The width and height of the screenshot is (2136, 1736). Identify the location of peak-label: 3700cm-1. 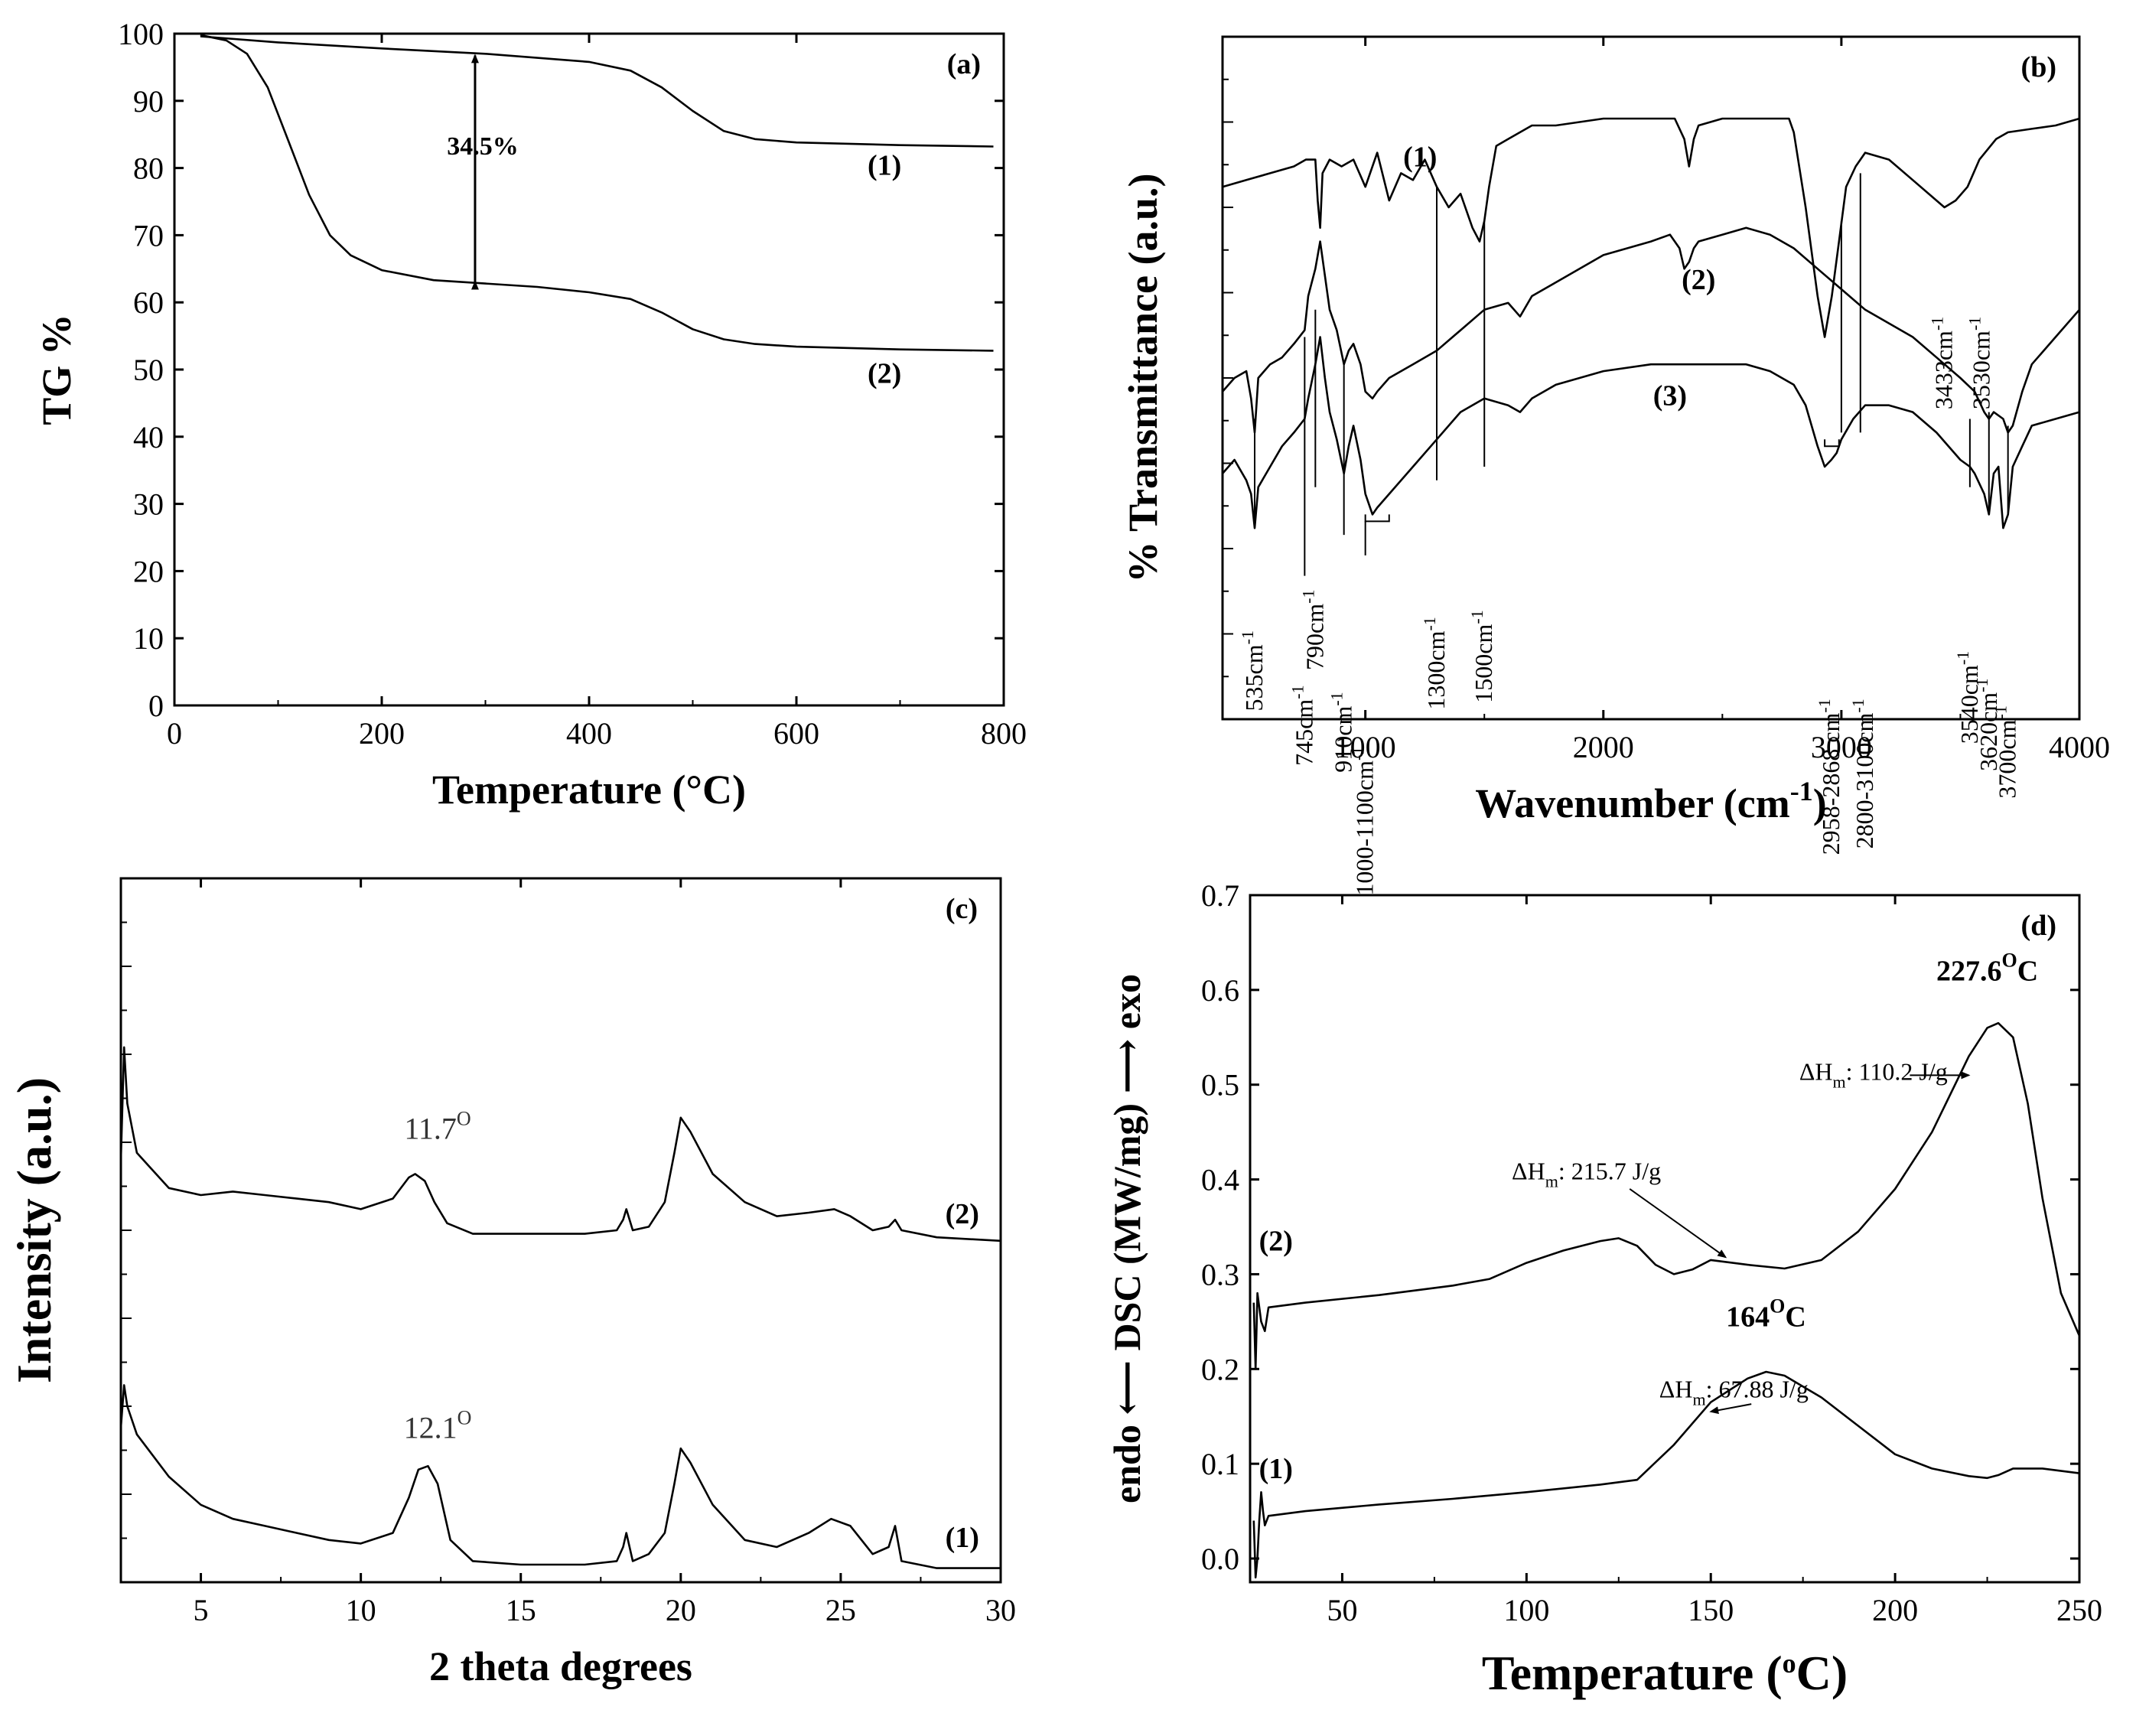
(2006, 751).